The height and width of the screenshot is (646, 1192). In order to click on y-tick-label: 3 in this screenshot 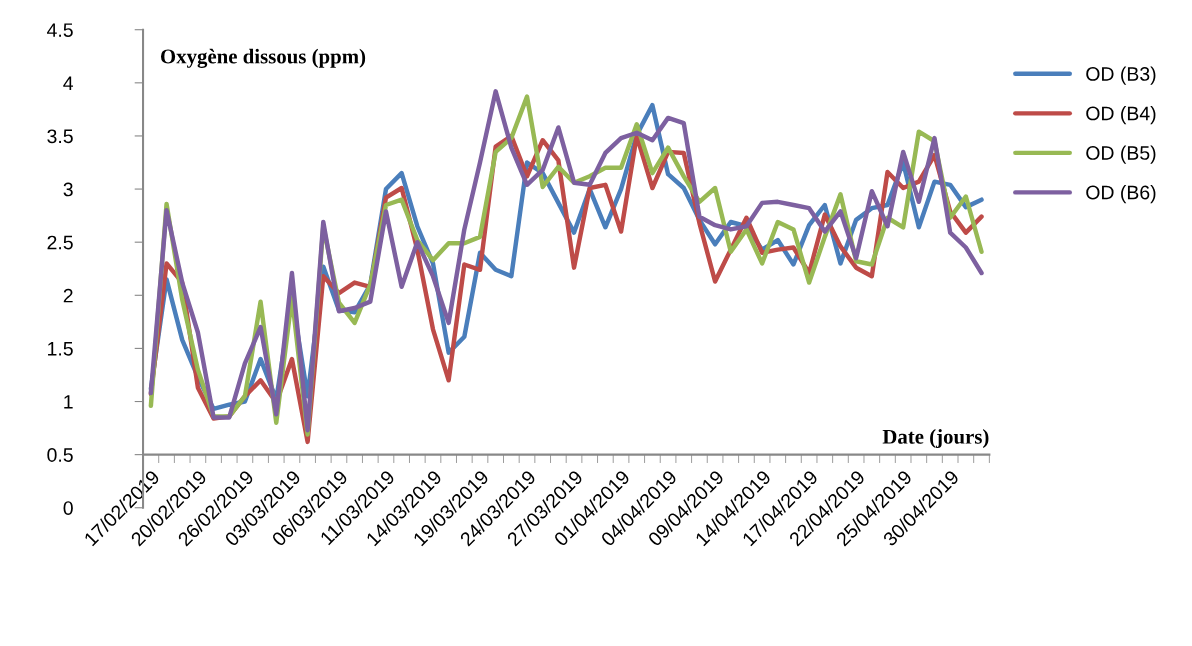, I will do `click(68, 189)`.